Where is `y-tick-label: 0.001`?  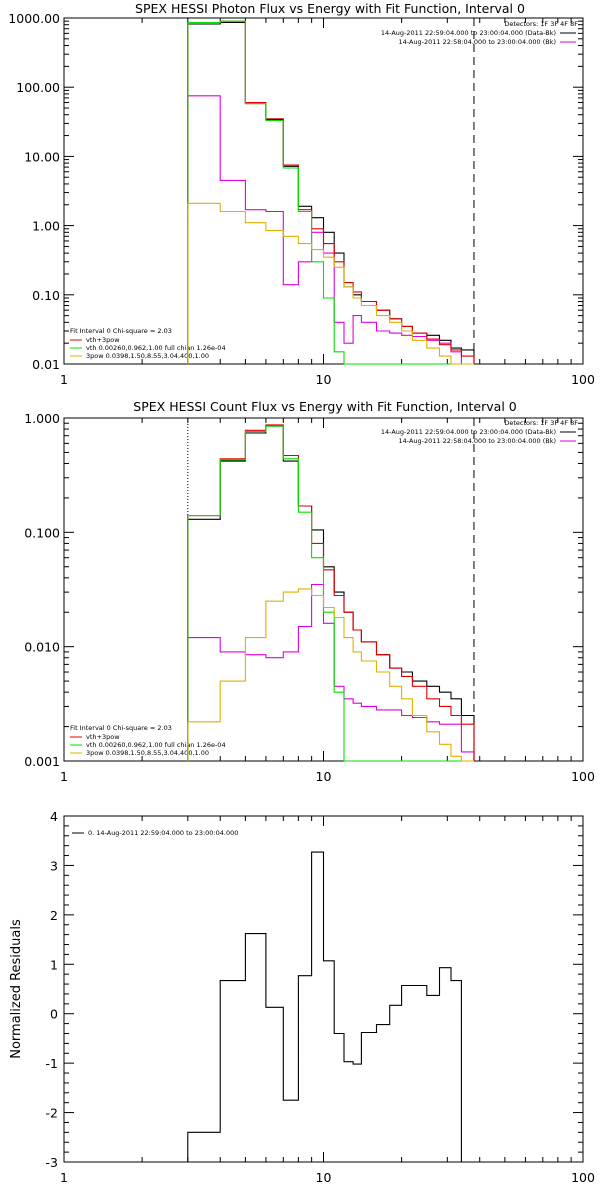 y-tick-label: 0.001 is located at coordinates (42, 761).